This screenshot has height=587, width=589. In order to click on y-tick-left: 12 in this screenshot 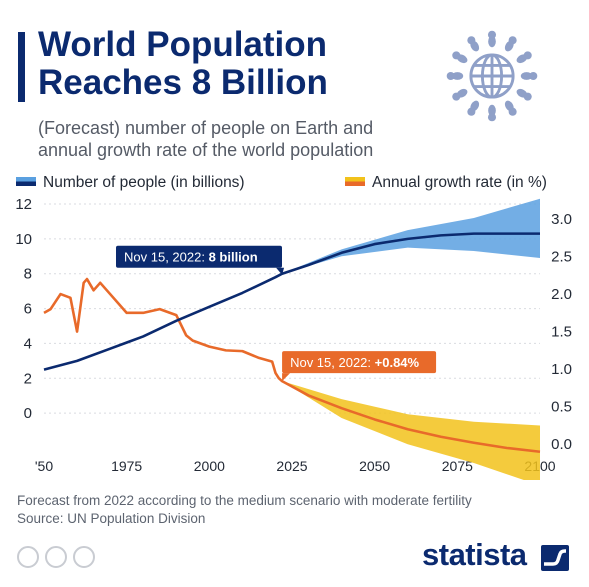, I will do `click(23, 204)`.